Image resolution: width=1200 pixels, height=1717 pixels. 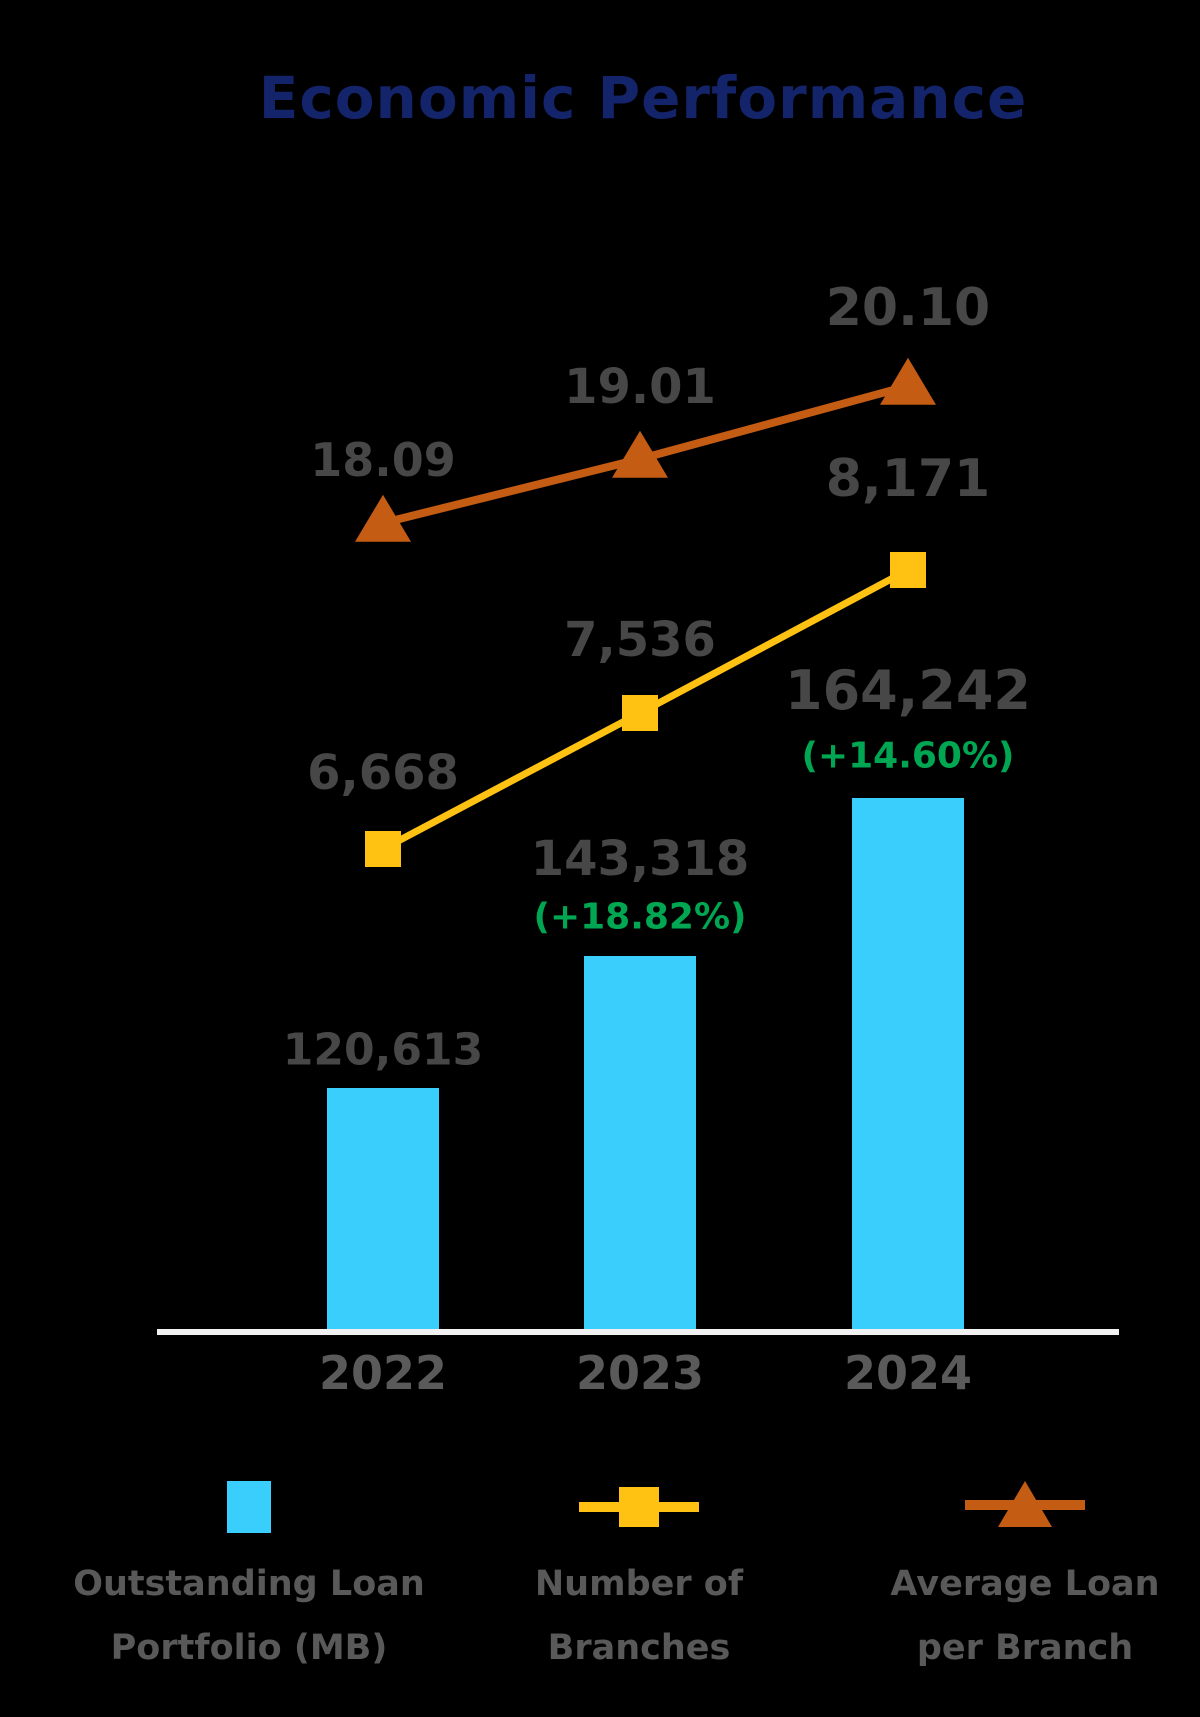 I want to click on branches-marker-2022, so click(x=383, y=849).